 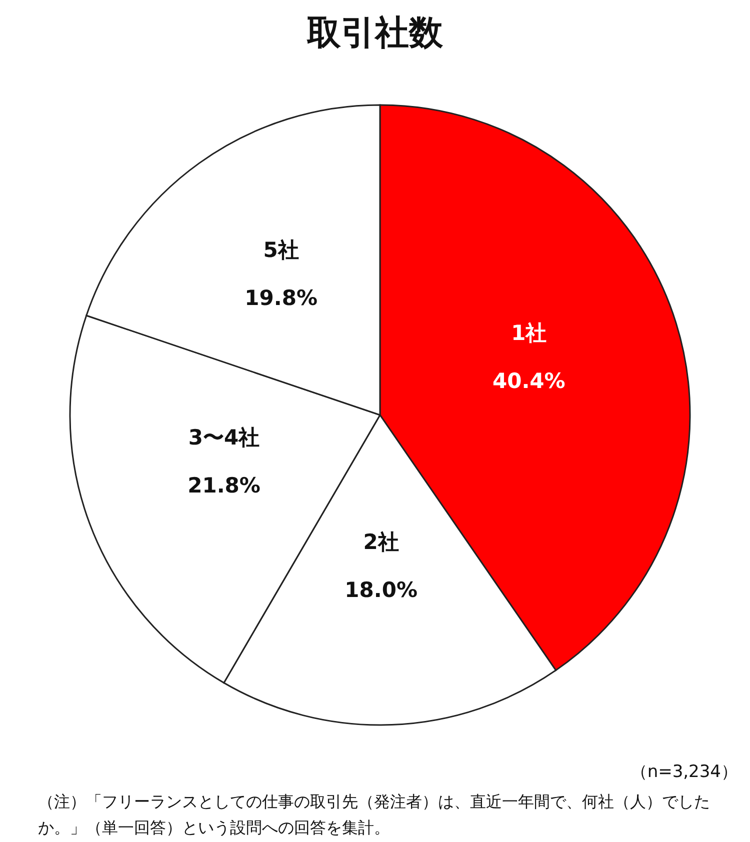 What do you see at coordinates (281, 298) in the screenshot?
I see `data-label: 19.8%` at bounding box center [281, 298].